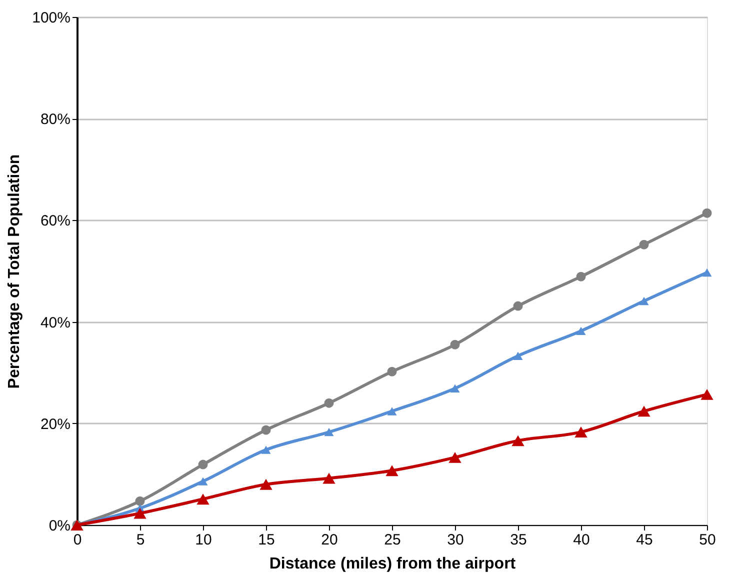 The width and height of the screenshot is (741, 576). What do you see at coordinates (55, 424) in the screenshot?
I see `y-tick-label: 20%` at bounding box center [55, 424].